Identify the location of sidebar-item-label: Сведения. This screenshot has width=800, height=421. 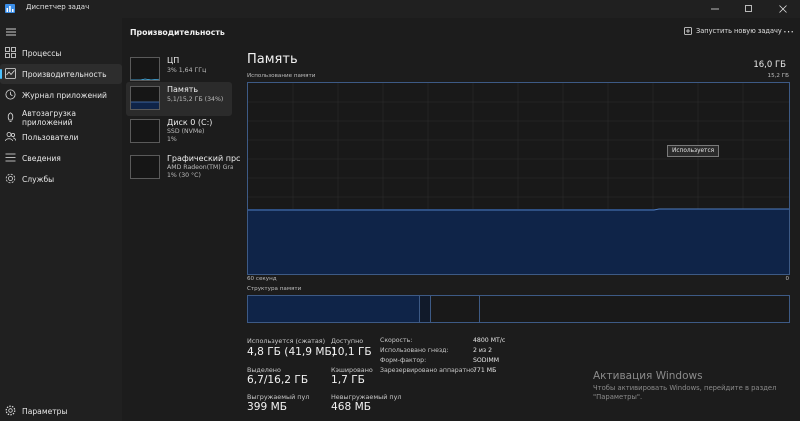
(41, 158).